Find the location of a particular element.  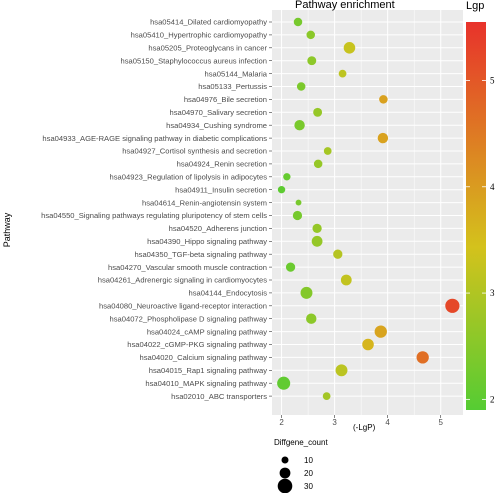

y-tick-label: hsa05414_Dilated cardiomyopathy is located at coordinates (208, 22).